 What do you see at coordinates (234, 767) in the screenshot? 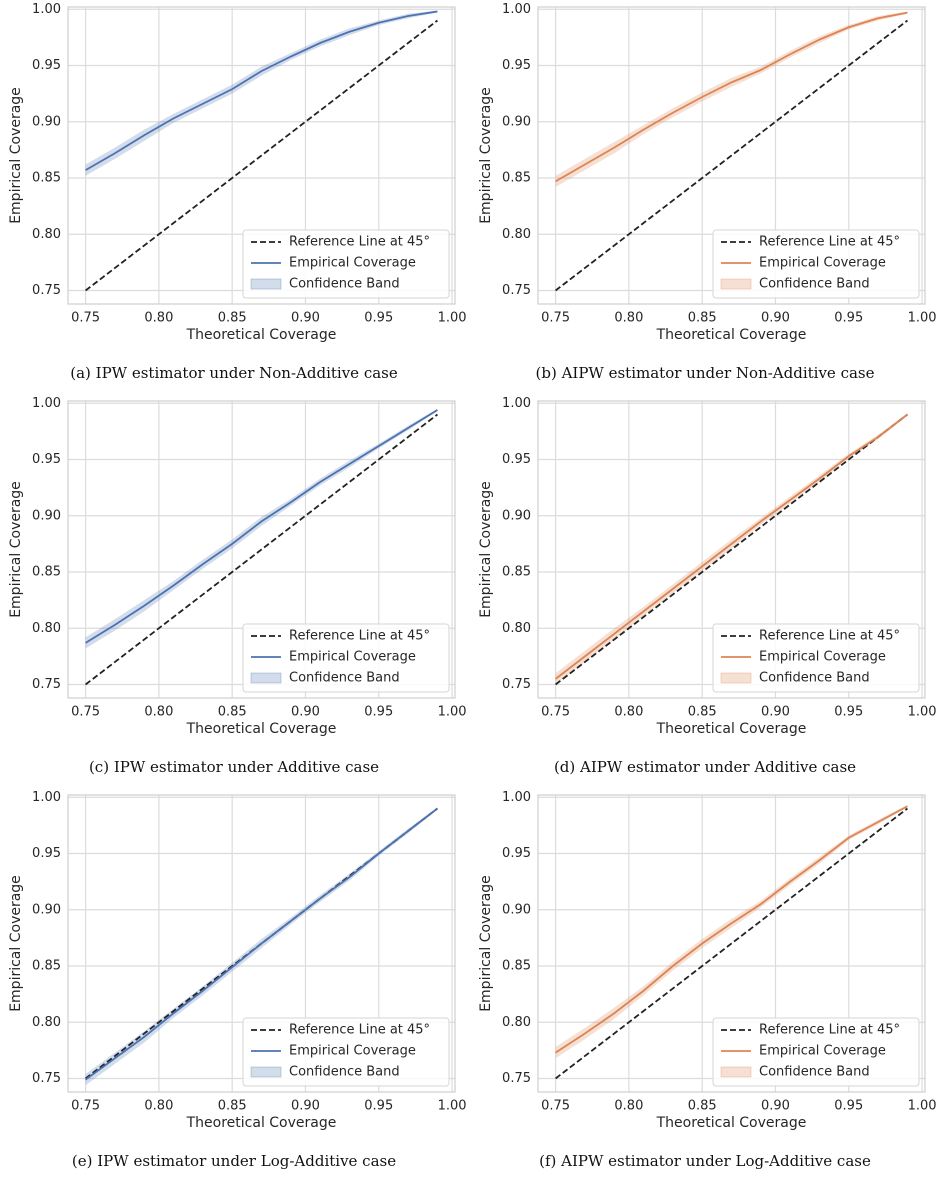
I see `caption: (c) IPW estimator under Additive case` at bounding box center [234, 767].